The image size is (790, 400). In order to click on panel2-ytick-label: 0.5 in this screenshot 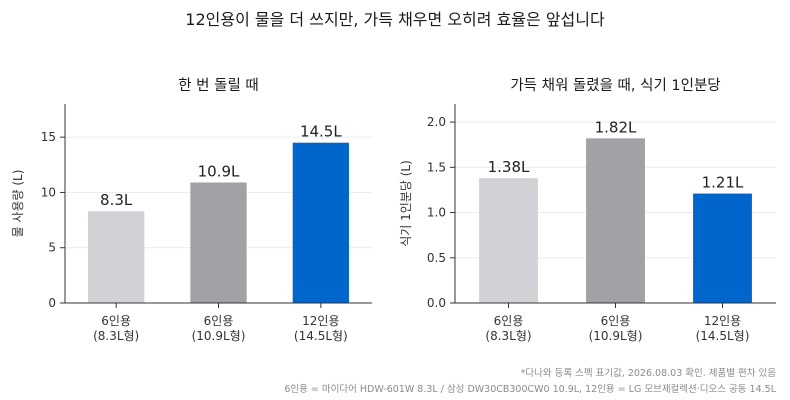, I will do `click(436, 258)`.